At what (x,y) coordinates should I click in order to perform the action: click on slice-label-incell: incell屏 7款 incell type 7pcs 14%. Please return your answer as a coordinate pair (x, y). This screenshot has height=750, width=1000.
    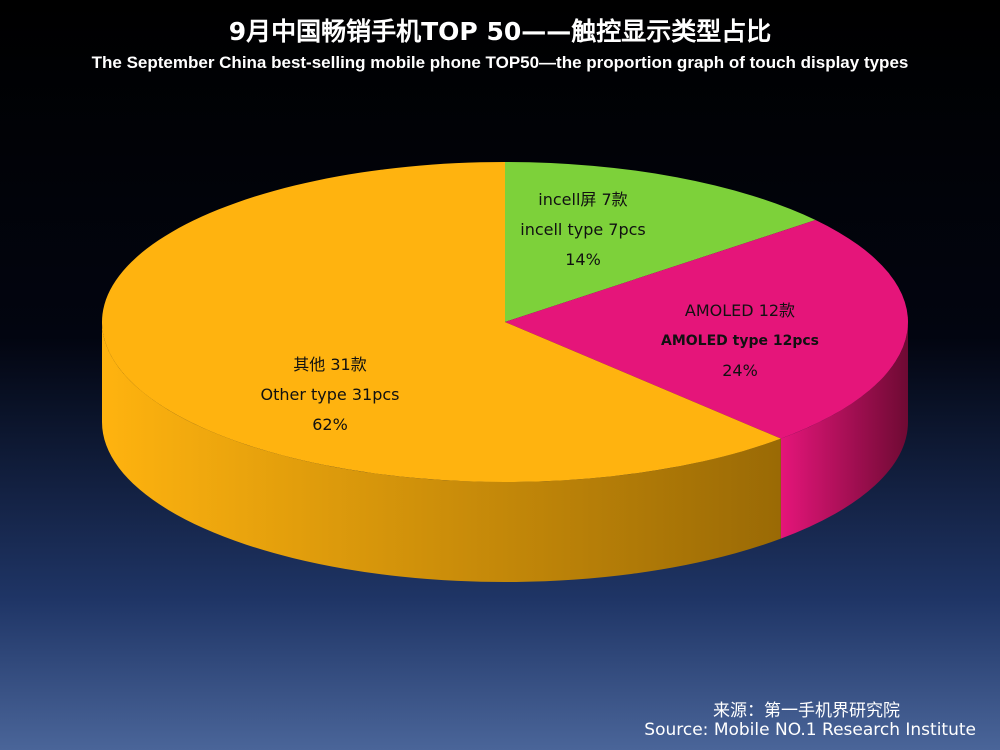
    Looking at the image, I should click on (583, 230).